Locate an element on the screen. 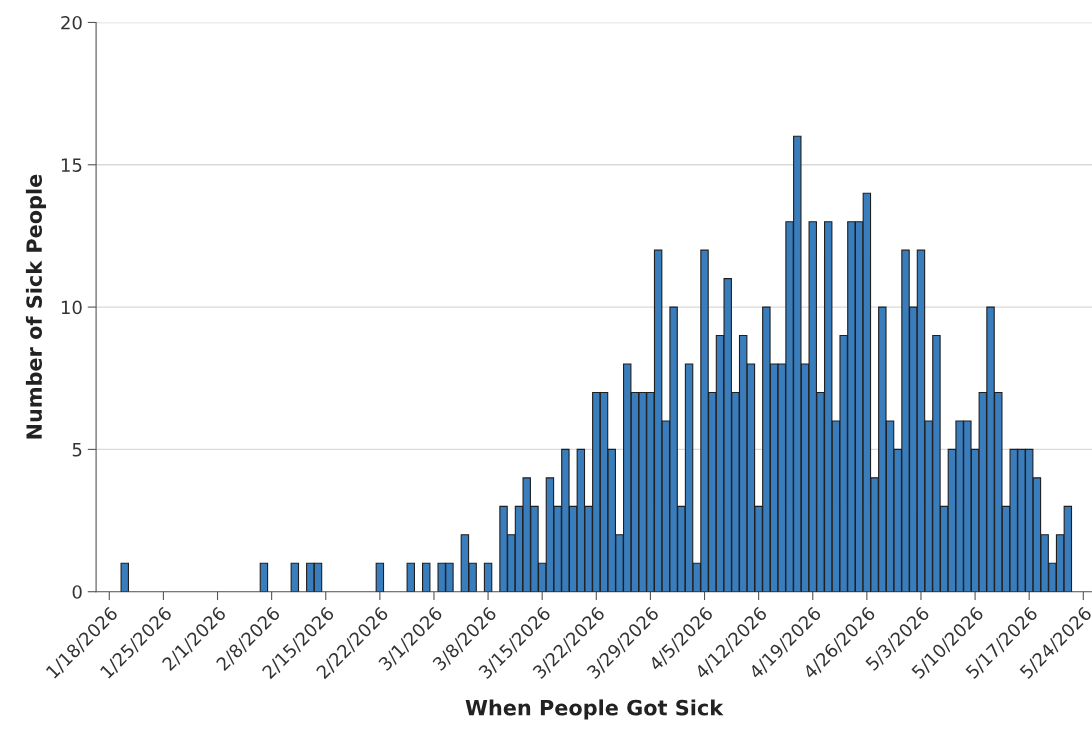 The height and width of the screenshot is (749, 1092). y-tick-label: 10 is located at coordinates (71, 307).